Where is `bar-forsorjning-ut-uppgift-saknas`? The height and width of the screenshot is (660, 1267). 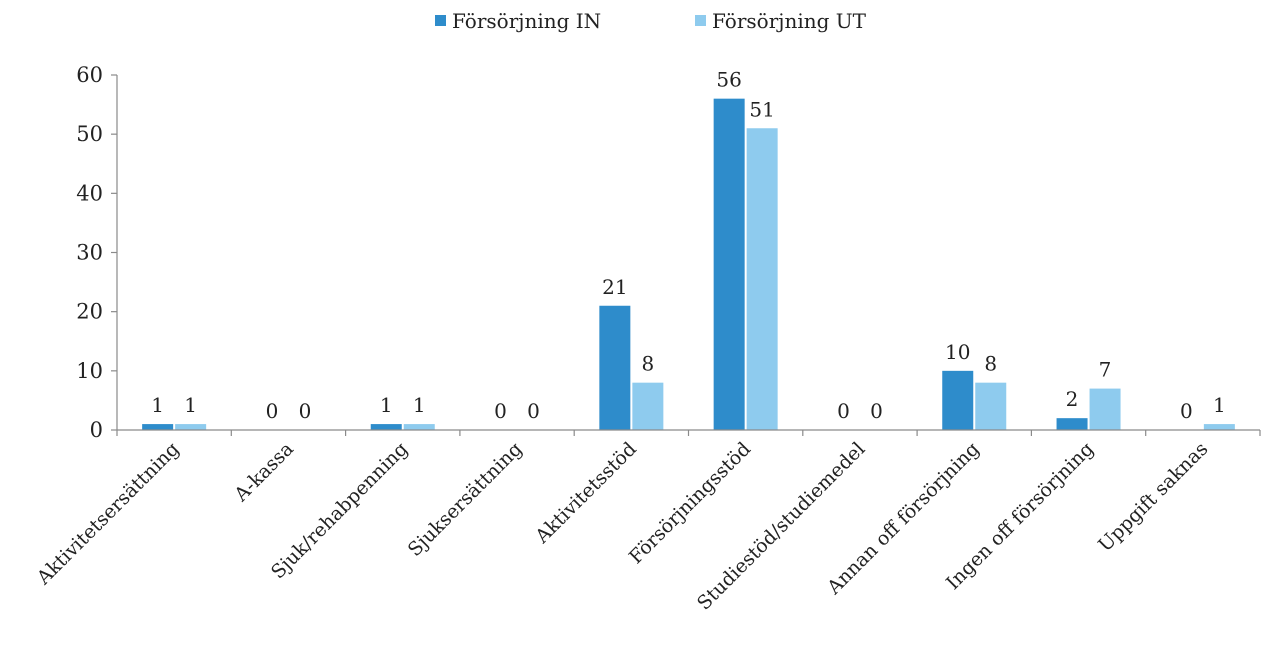 bar-forsorjning-ut-uppgift-saknas is located at coordinates (1219, 427).